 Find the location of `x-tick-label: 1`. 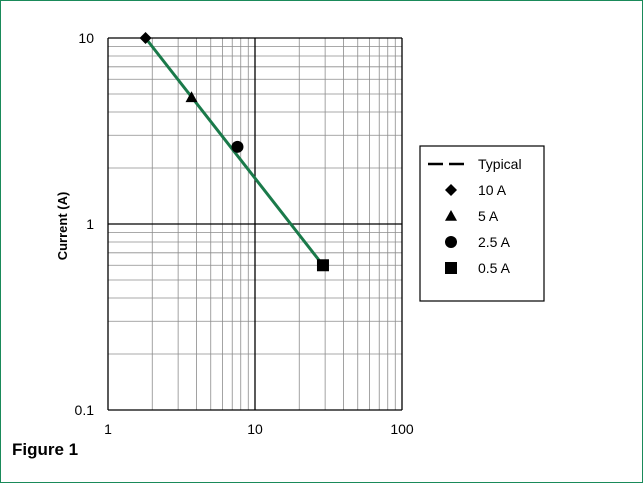

x-tick-label: 1 is located at coordinates (108, 429).